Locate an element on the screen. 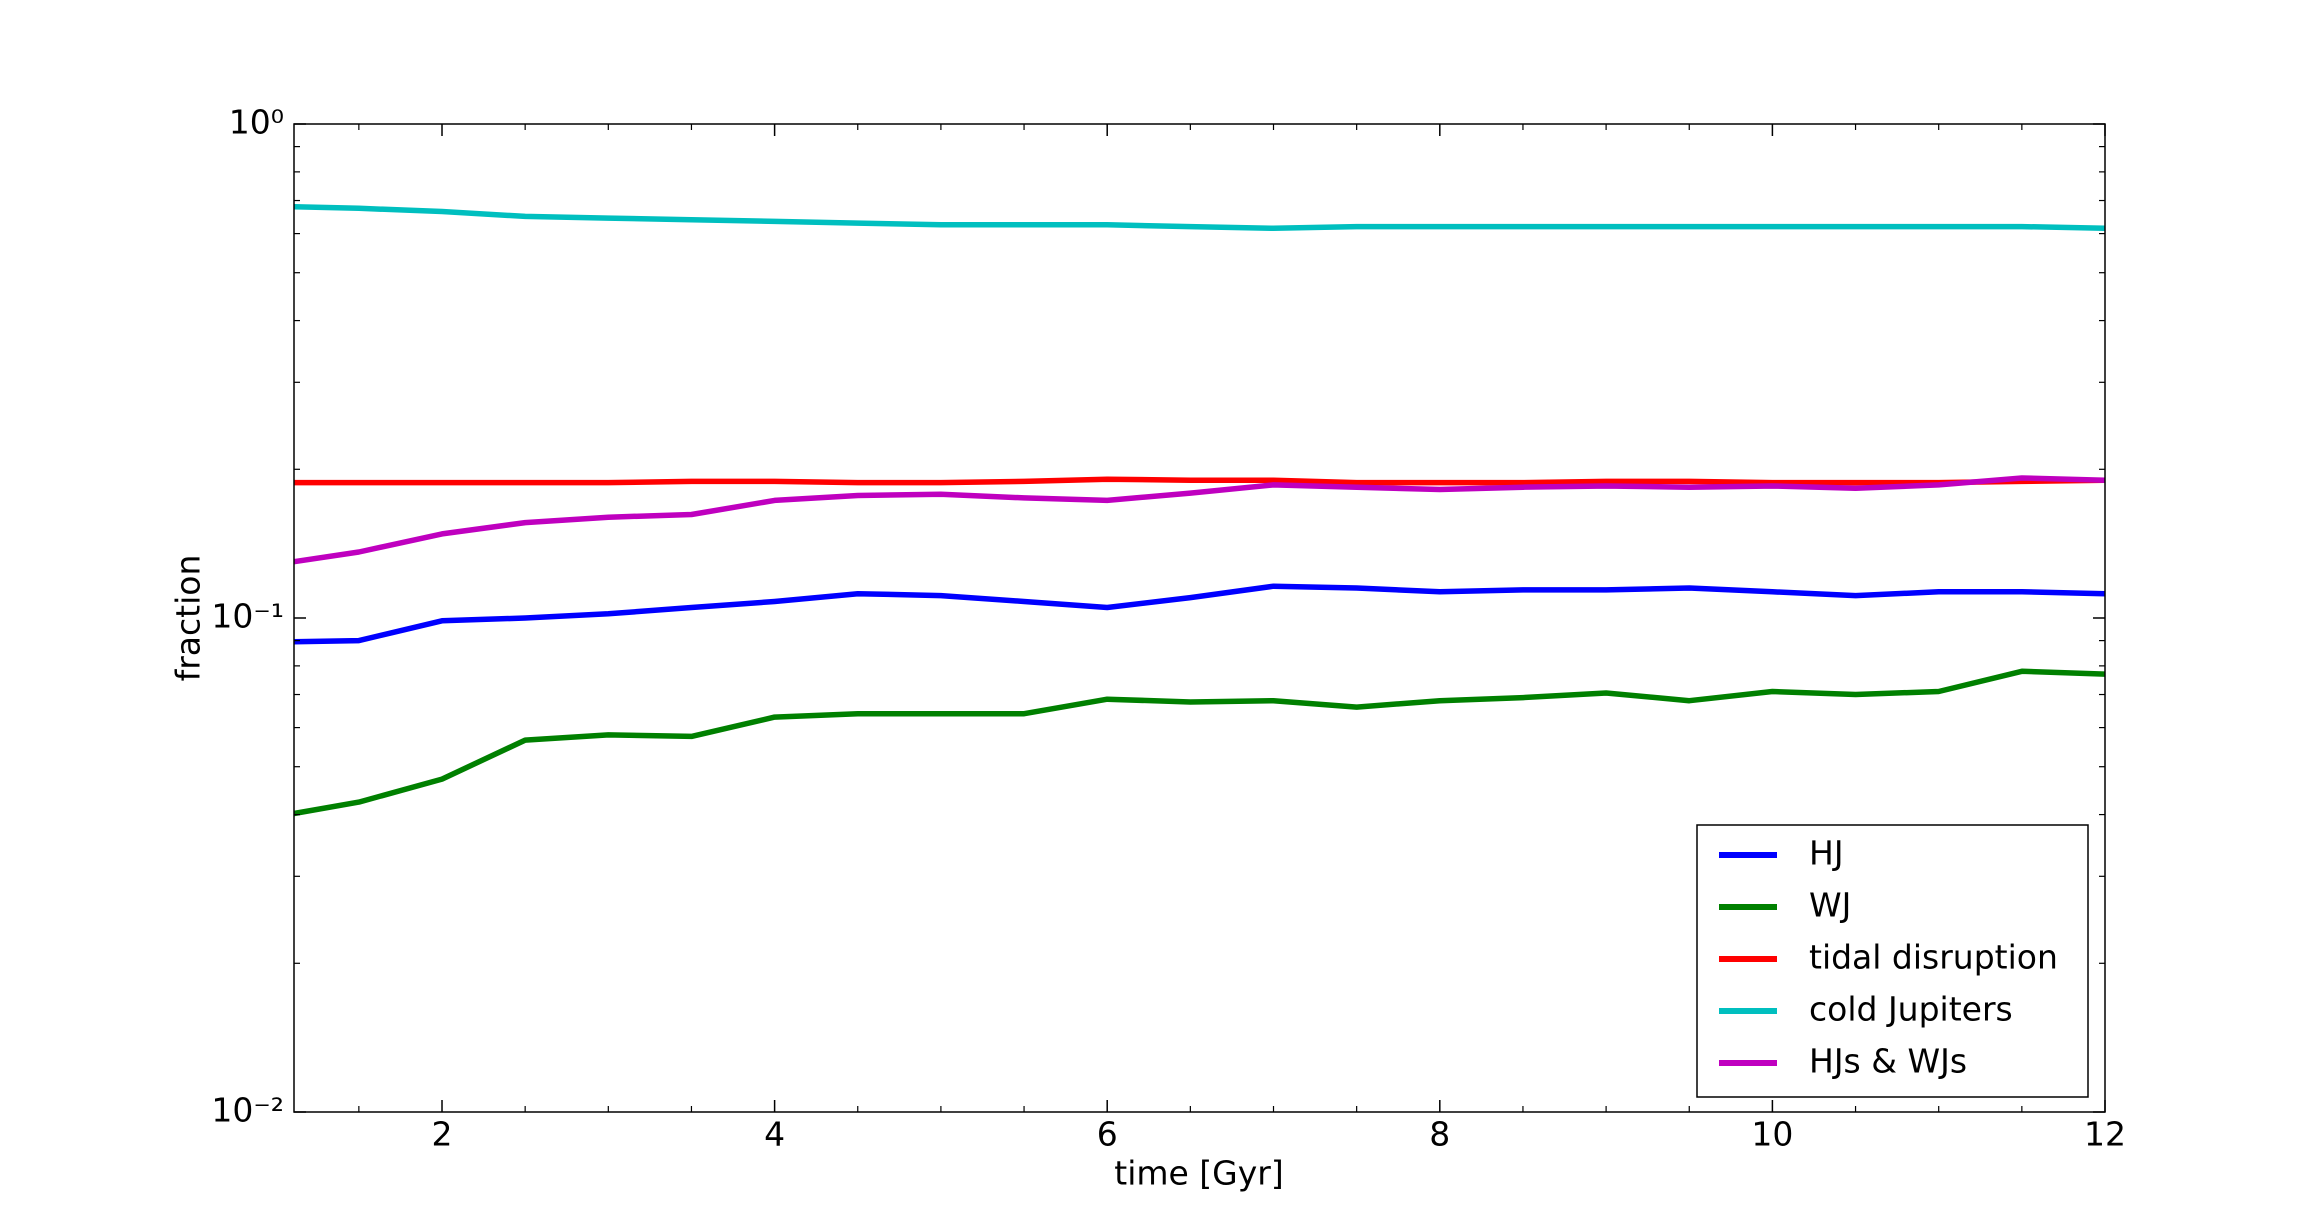 The width and height of the screenshot is (2310, 1221). x-tick-label: 8 is located at coordinates (1439, 1134).